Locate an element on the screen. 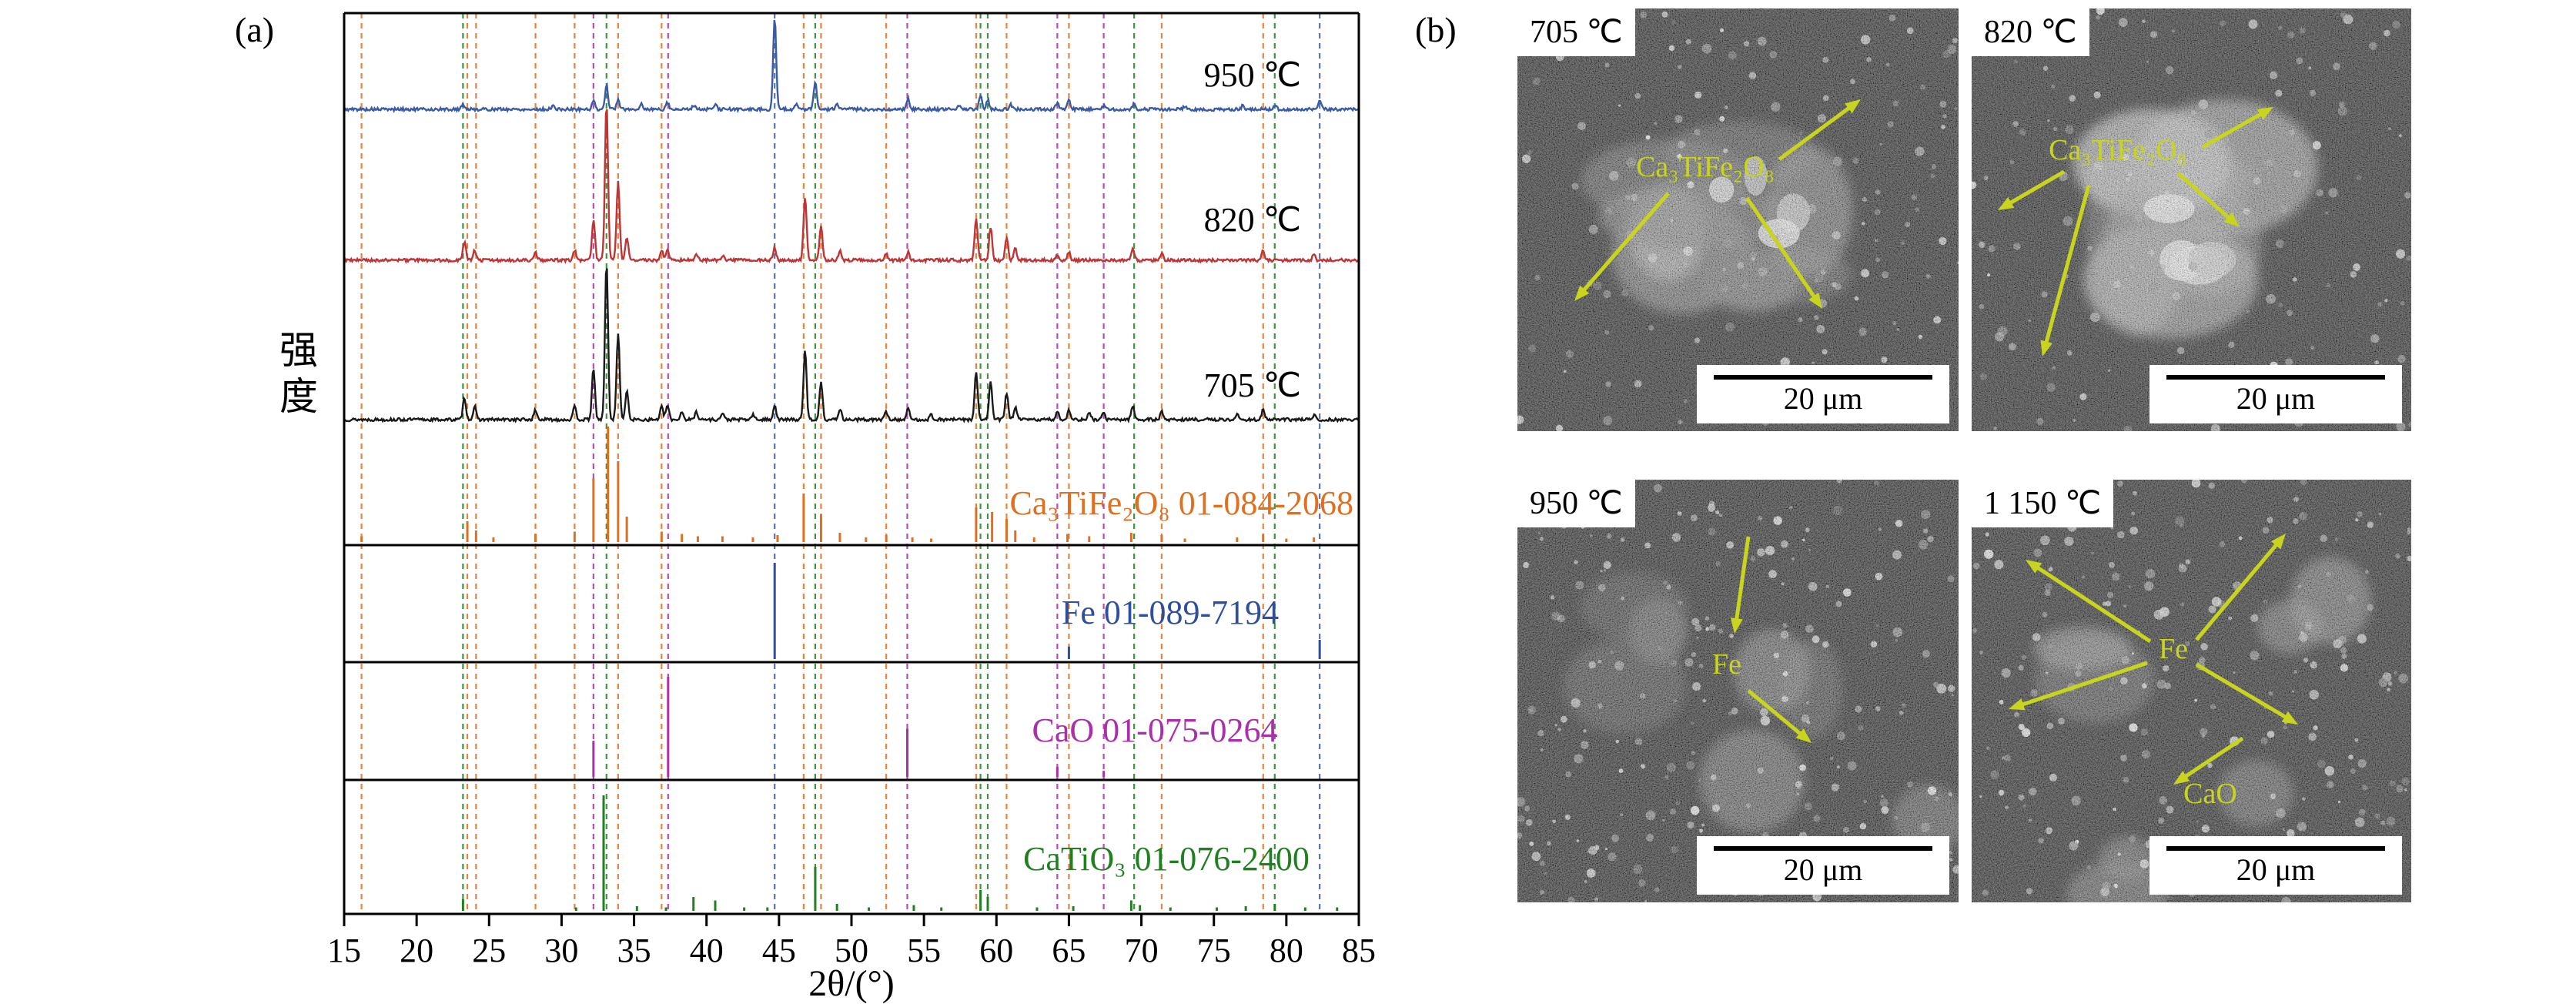 The image size is (2576, 1004). x-tick-label: 35 is located at coordinates (634, 950).